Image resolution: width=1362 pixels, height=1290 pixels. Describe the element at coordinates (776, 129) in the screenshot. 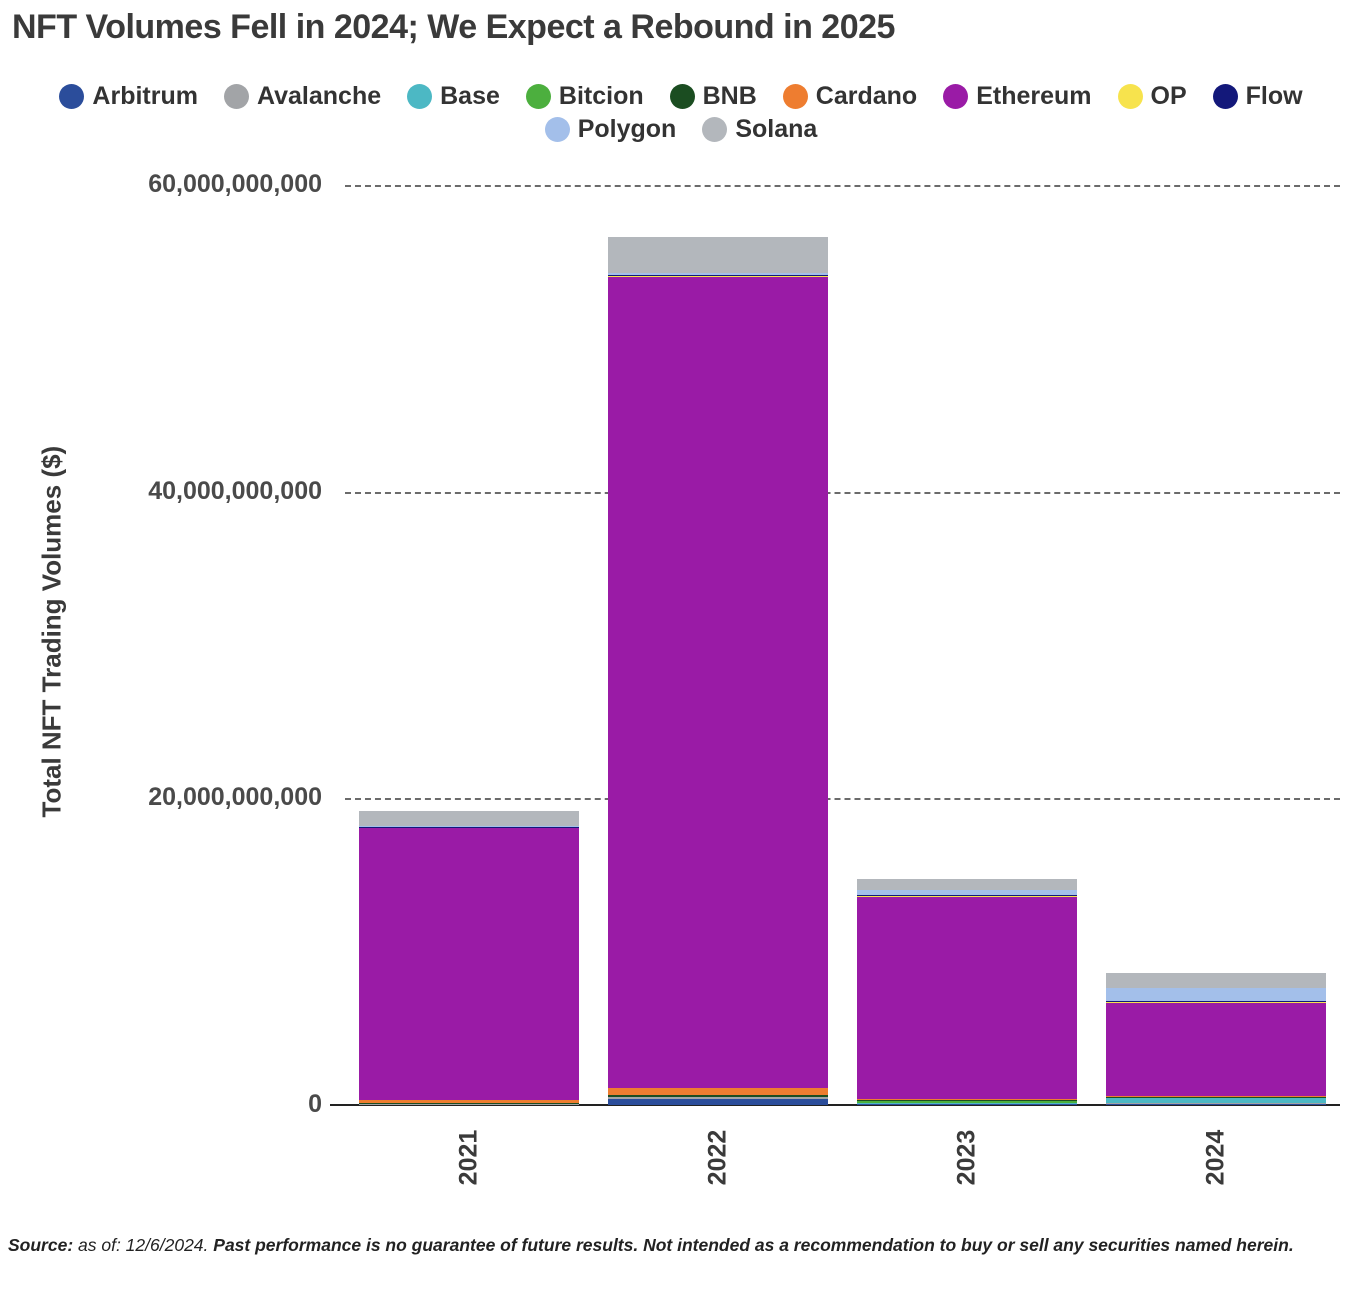

I see `legend-label: Solana` at that location.